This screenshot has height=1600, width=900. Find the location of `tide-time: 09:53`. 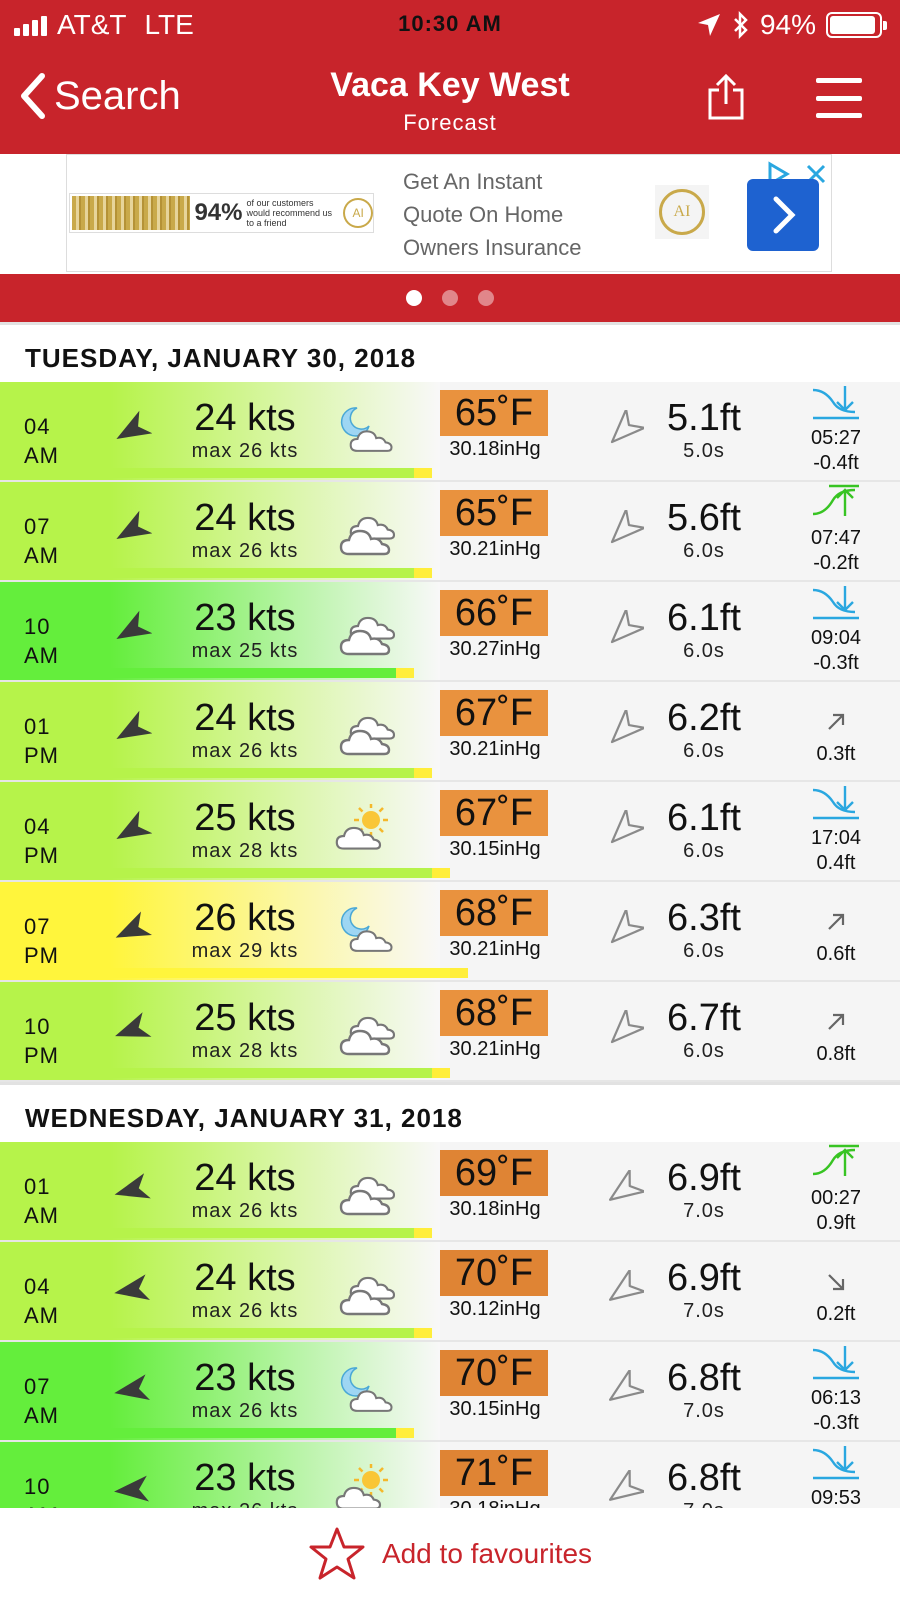

tide-time: 09:53 is located at coordinates (836, 1497).